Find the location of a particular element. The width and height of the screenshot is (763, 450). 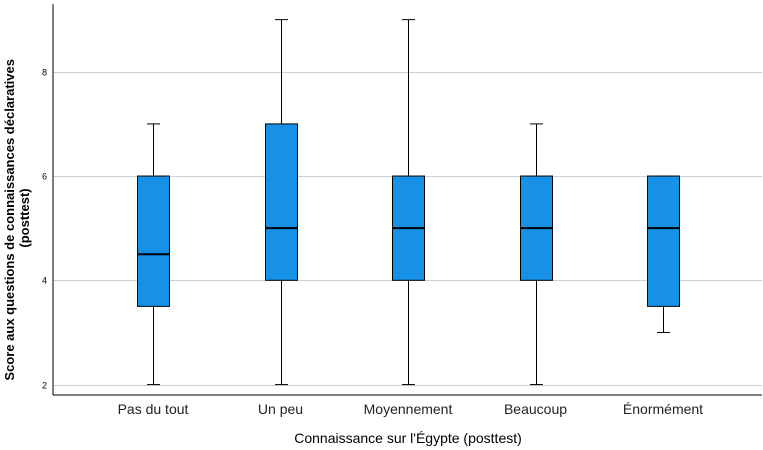

x-tick-label-2: Un peu is located at coordinates (280, 409).